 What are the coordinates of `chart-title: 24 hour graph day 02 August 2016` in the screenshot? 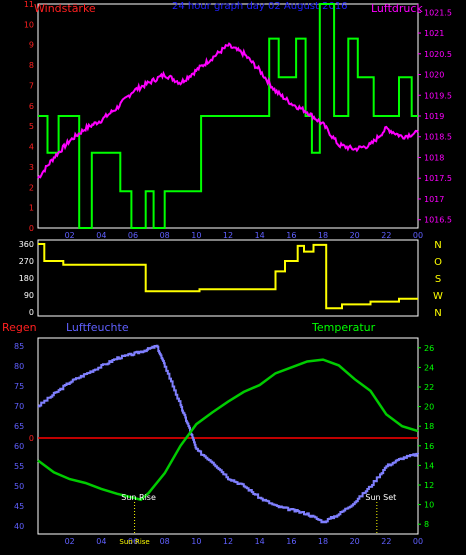 It's located at (260, 6).